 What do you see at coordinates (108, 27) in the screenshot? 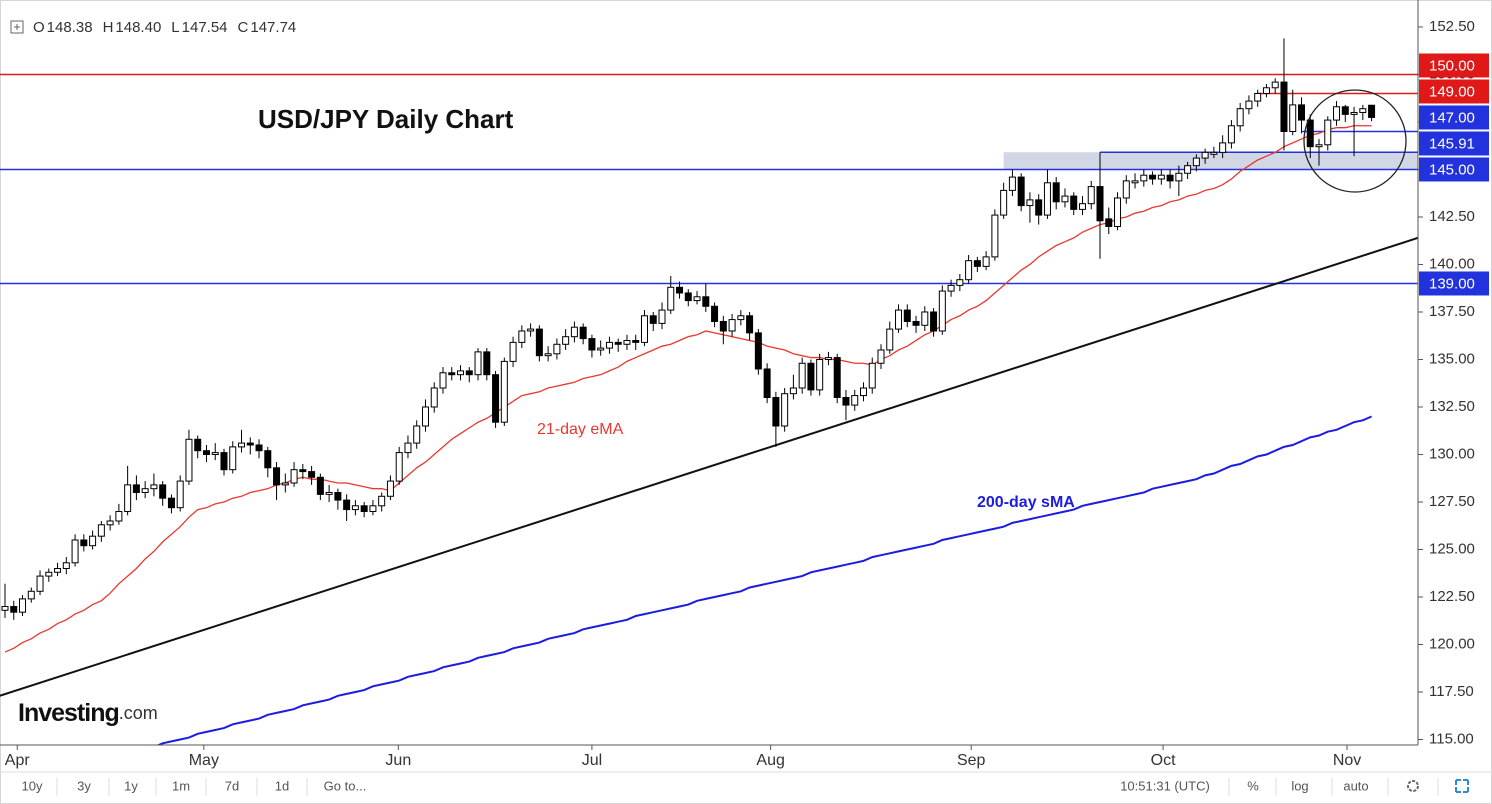
I see `ohlc-key: H` at bounding box center [108, 27].